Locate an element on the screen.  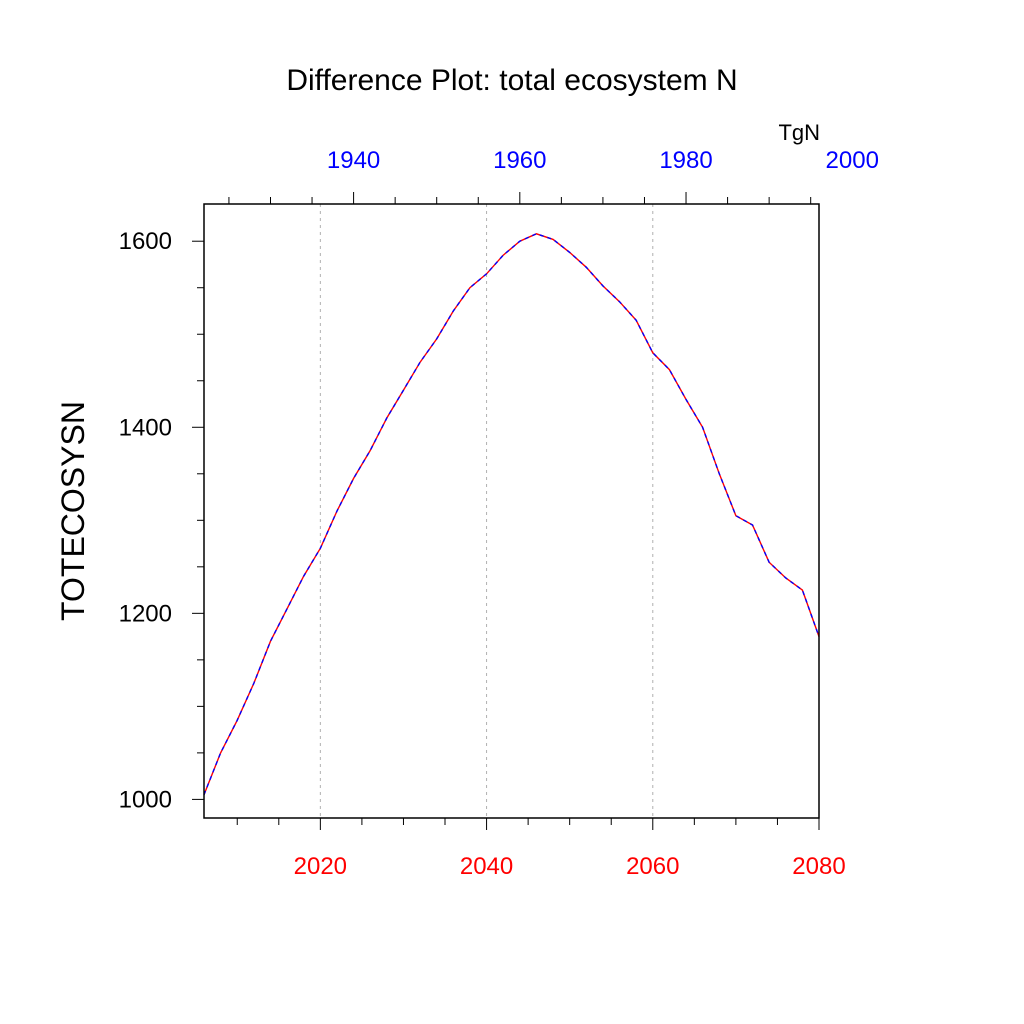
x-tick-label: 2020 is located at coordinates (320, 866).